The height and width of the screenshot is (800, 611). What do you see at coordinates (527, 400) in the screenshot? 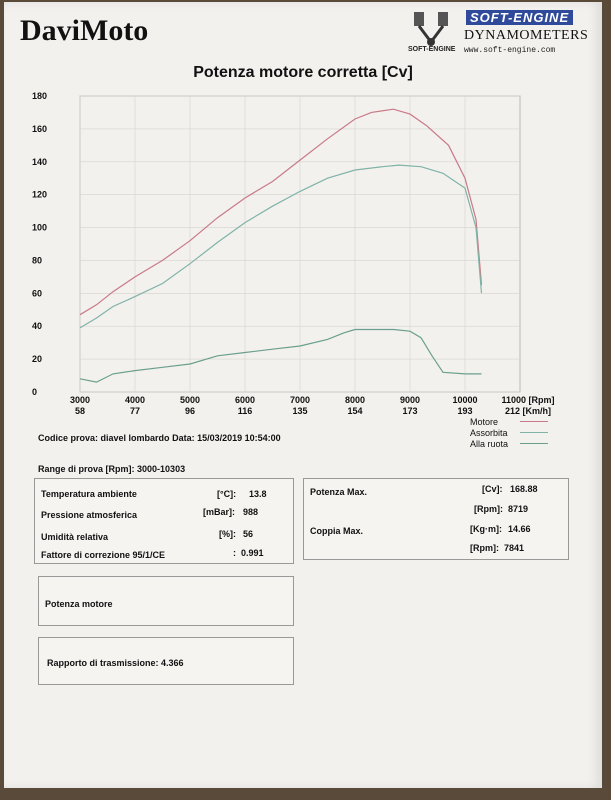
I see `x-axis-label-rpm: 11000 [Rpm]` at bounding box center [527, 400].